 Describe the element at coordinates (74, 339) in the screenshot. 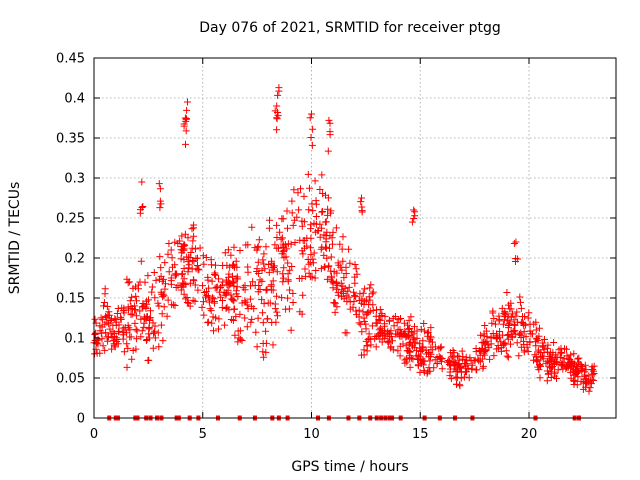

I see `y-tick-label: 0.1` at that location.